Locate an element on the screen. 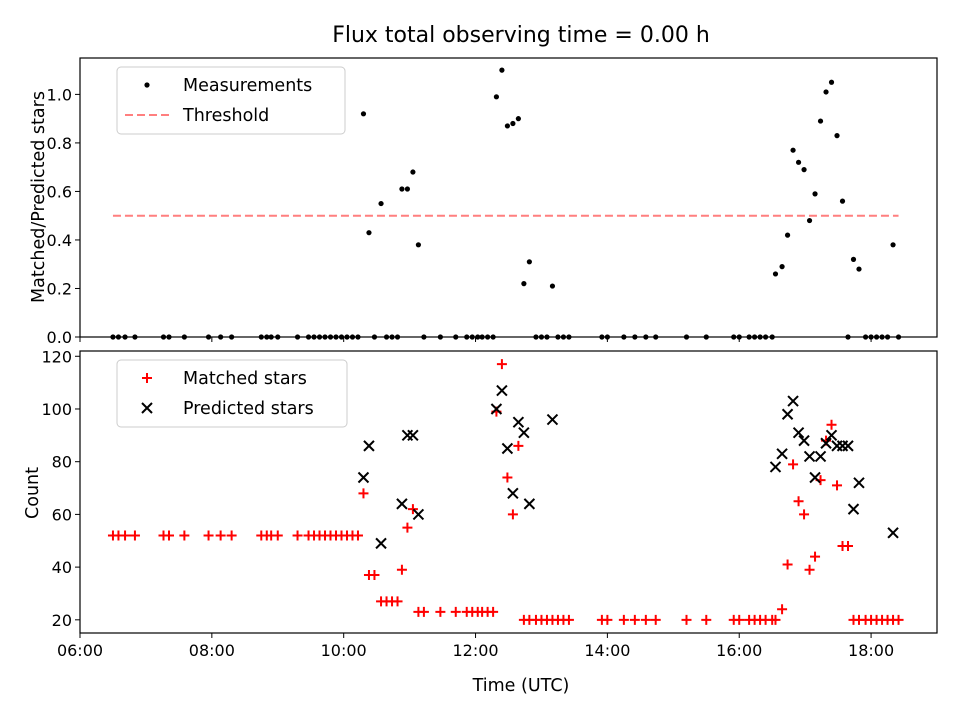 The image size is (960, 720). legend: Matched stars Predicted stars is located at coordinates (232, 393).